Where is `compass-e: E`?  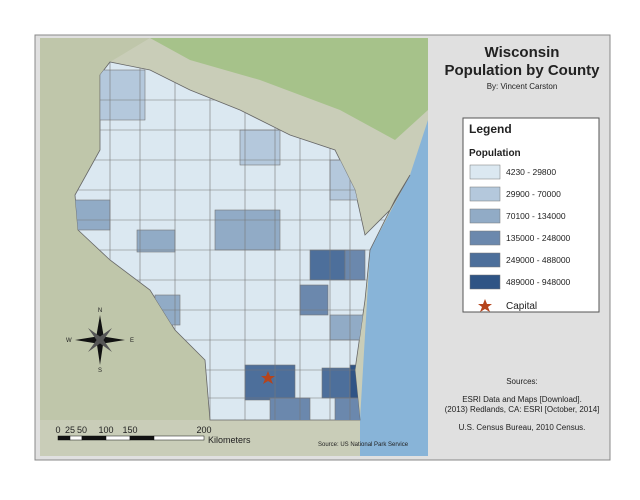
compass-e: E is located at coordinates (132, 341).